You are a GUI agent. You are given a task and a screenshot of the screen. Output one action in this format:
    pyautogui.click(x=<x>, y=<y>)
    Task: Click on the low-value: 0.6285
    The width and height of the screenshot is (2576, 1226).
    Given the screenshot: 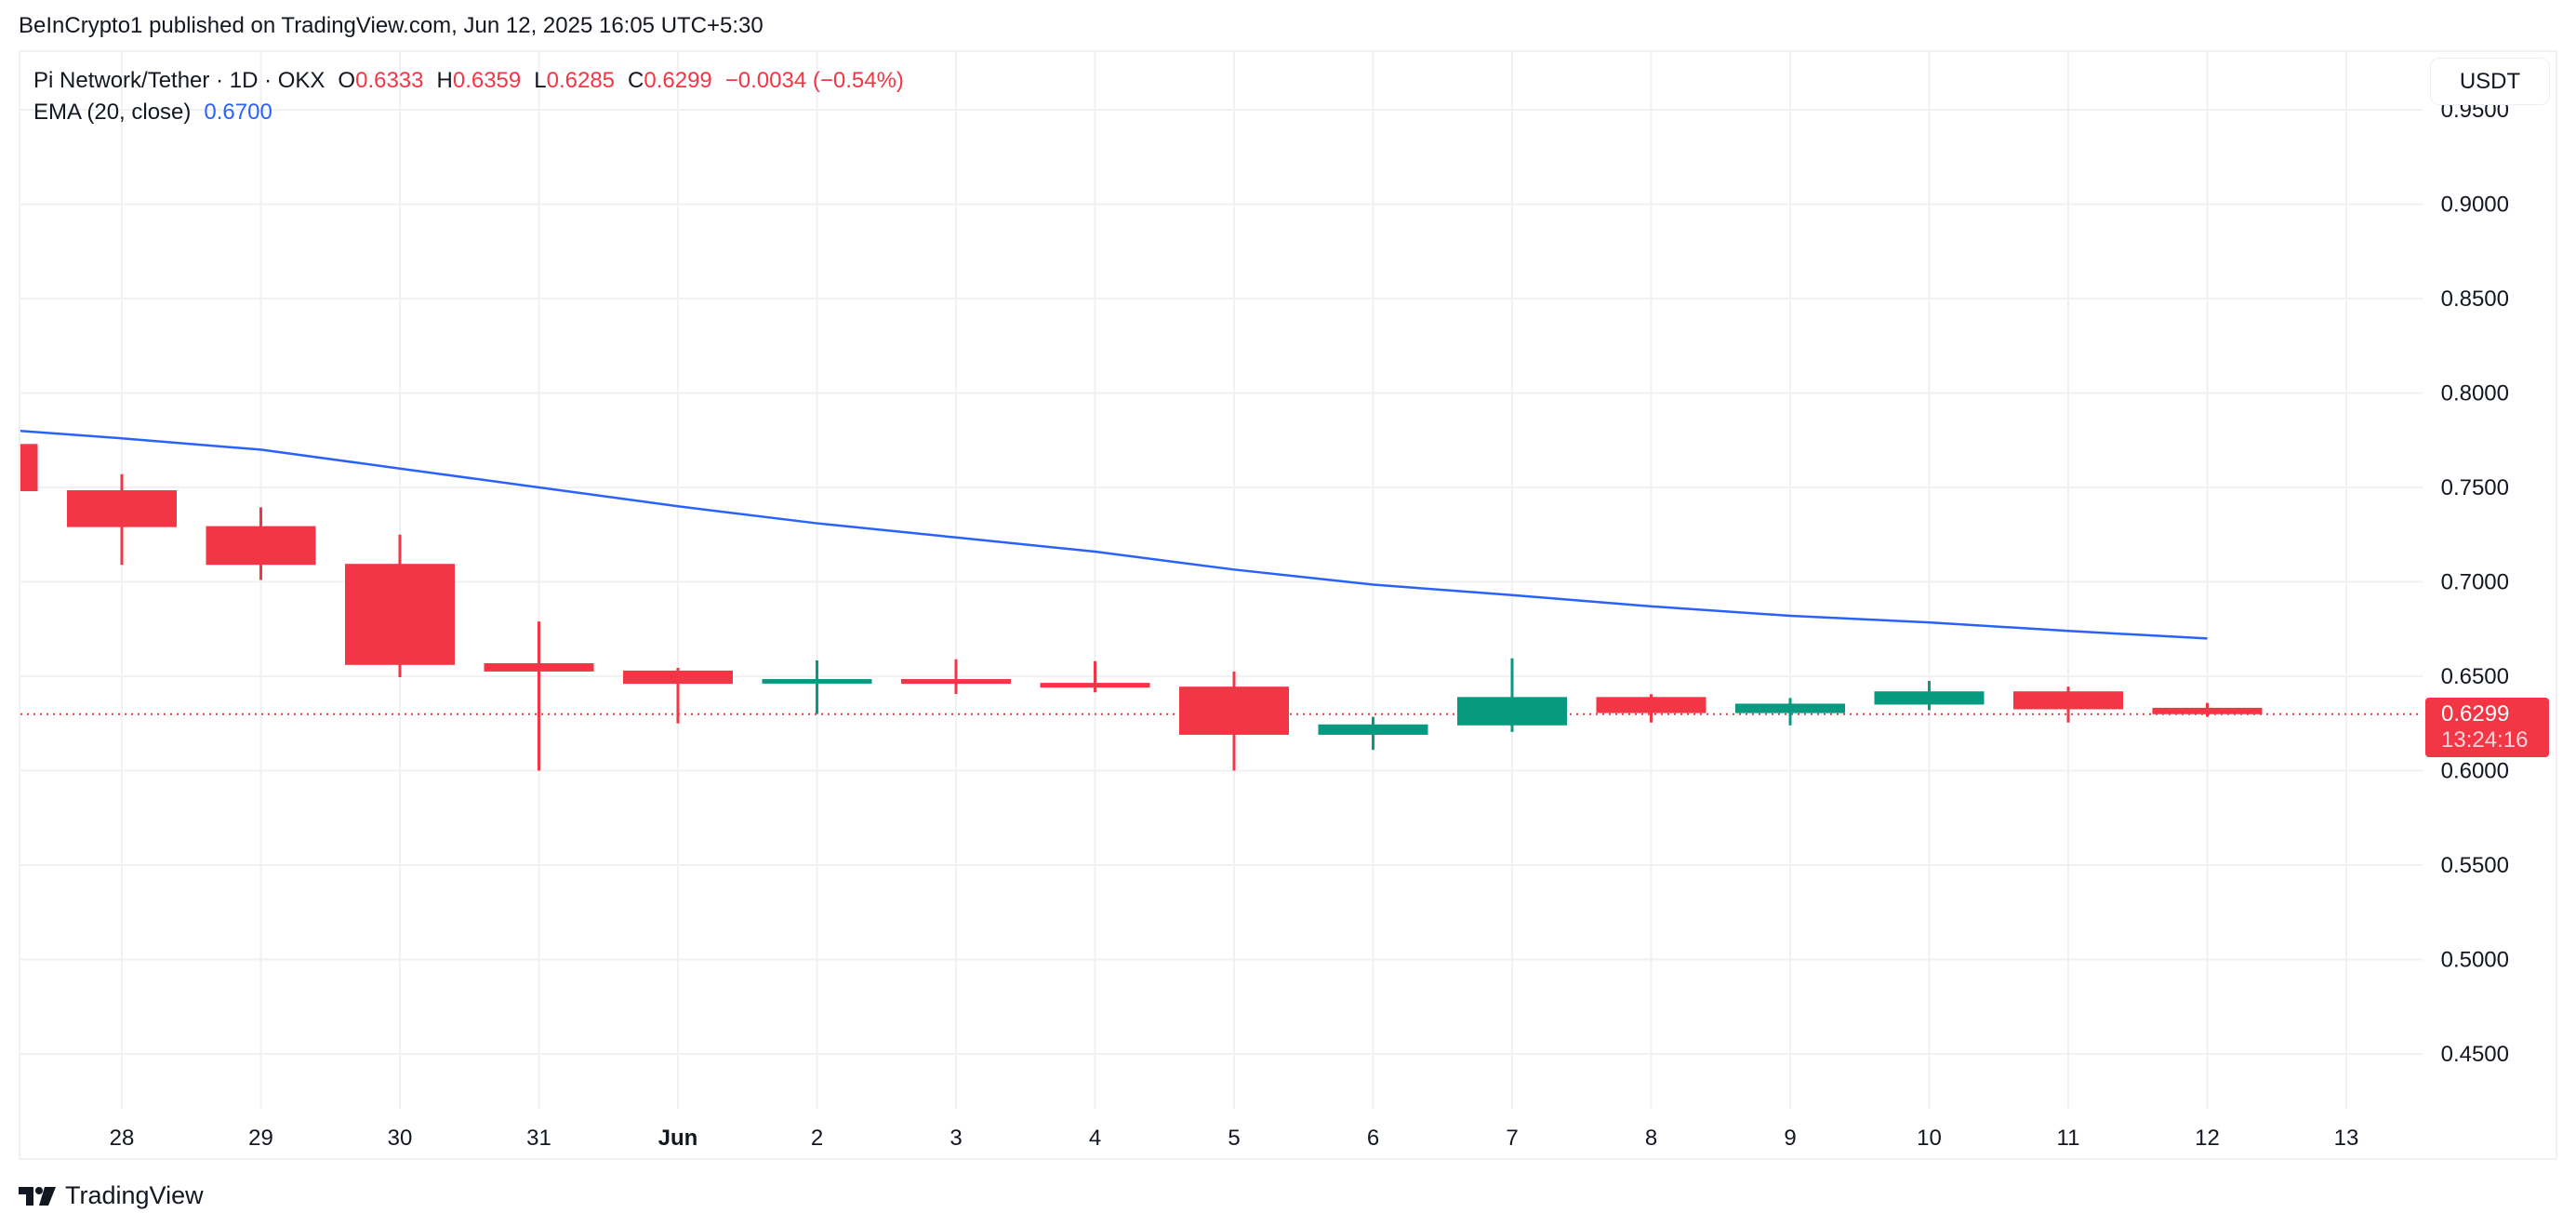 What is the action you would take?
    pyautogui.click(x=581, y=80)
    